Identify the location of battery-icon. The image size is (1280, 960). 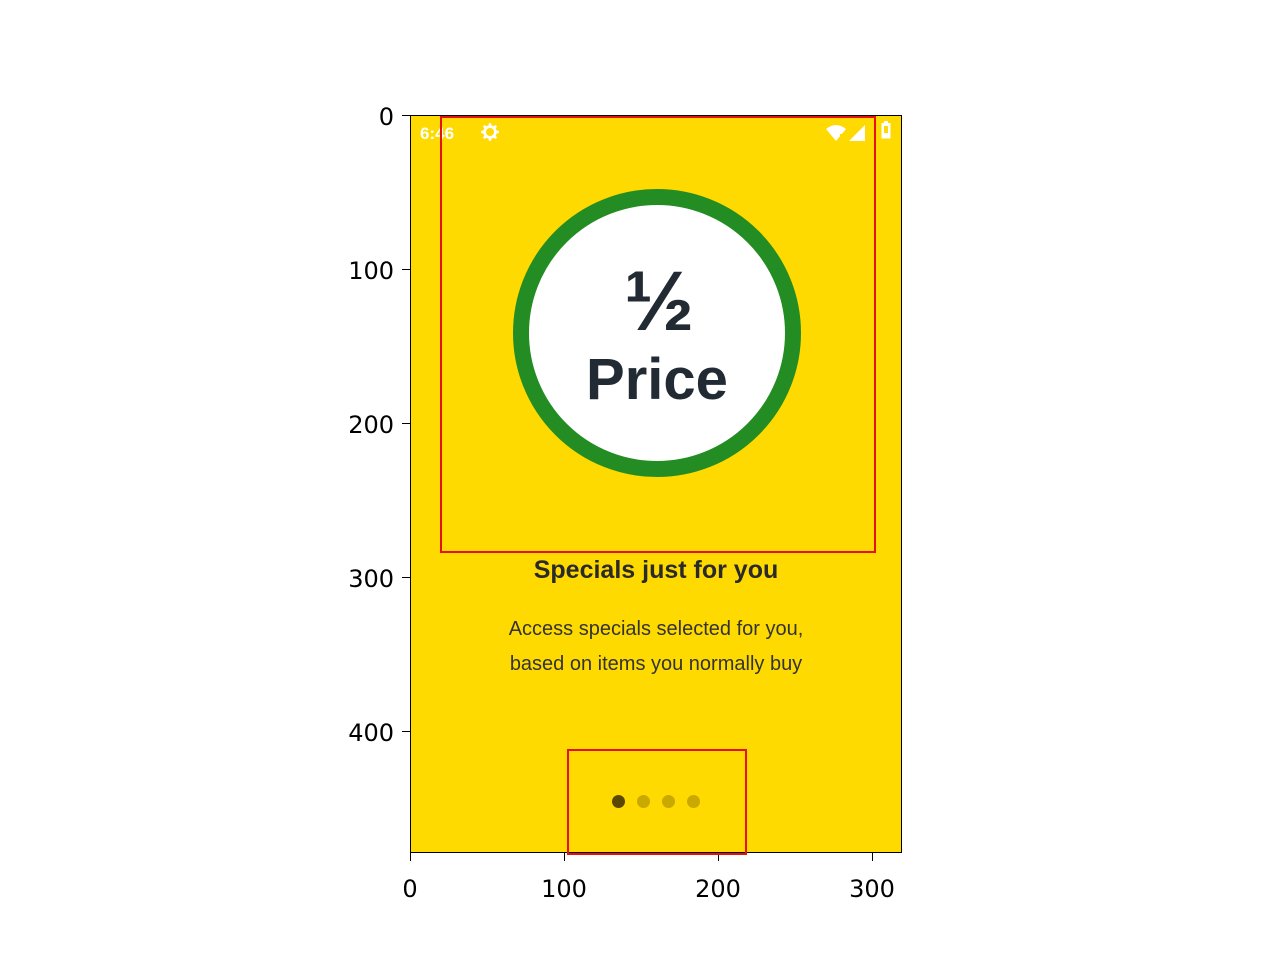
(886, 130).